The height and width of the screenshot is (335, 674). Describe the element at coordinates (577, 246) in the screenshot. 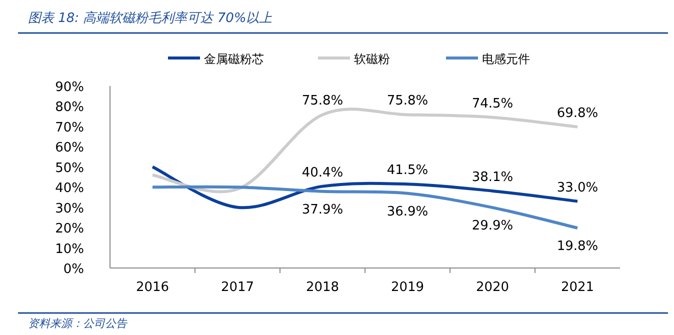

I see `data-label: 19.8%` at that location.